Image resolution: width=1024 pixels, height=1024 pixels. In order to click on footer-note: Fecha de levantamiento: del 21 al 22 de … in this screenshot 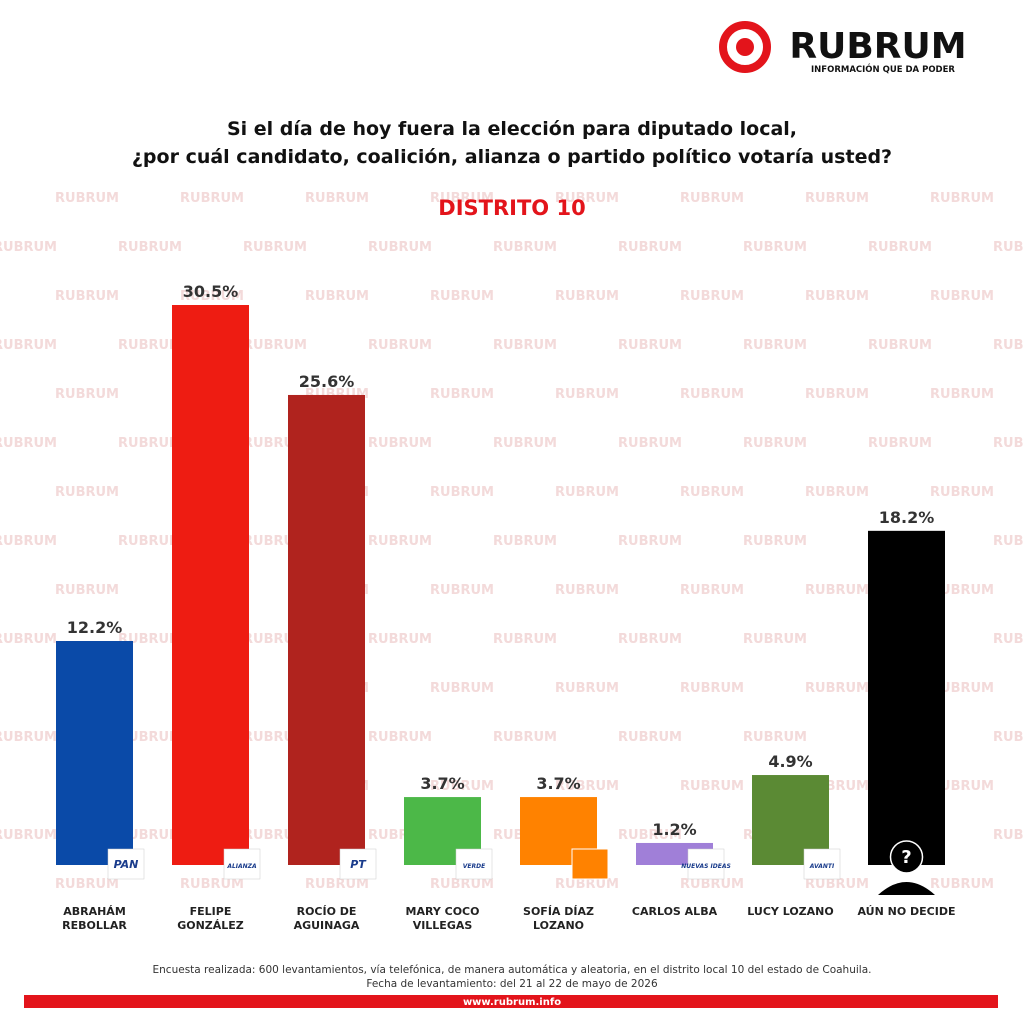, I will do `click(512, 984)`.